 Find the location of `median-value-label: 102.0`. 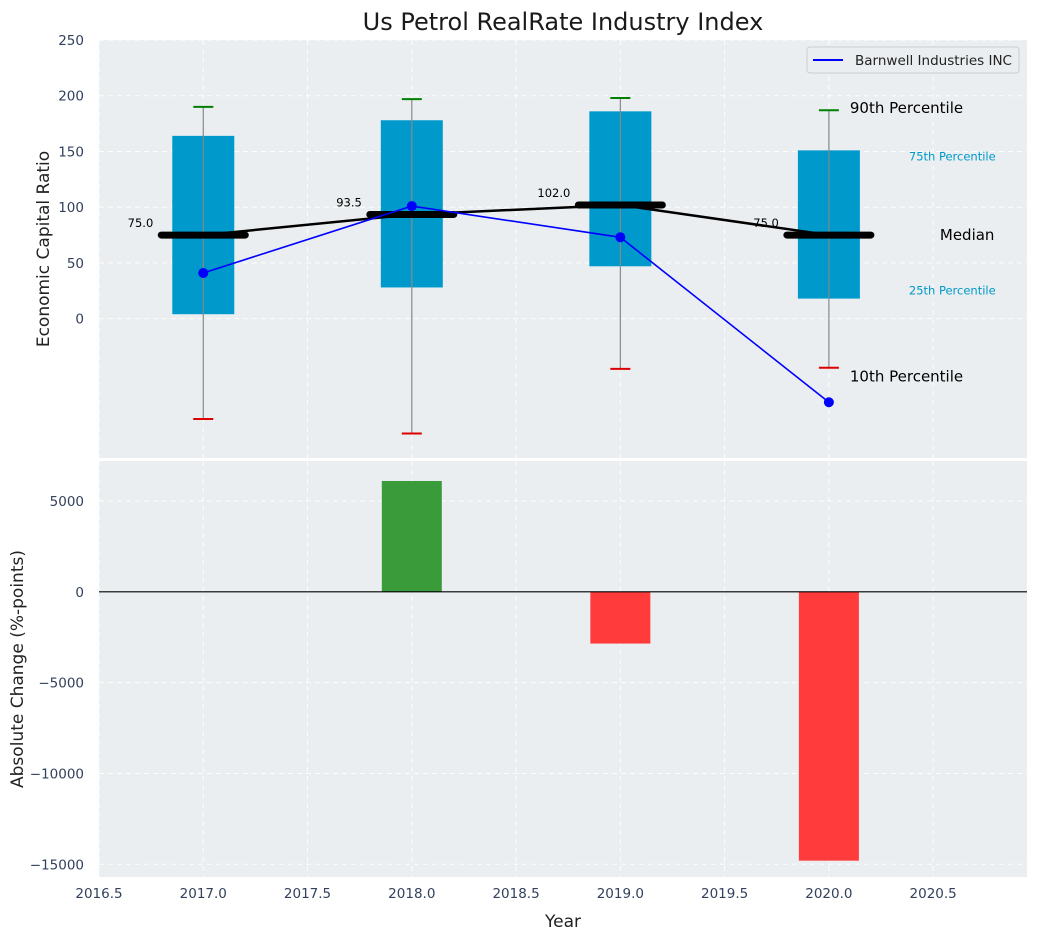

median-value-label: 102.0 is located at coordinates (553, 193).